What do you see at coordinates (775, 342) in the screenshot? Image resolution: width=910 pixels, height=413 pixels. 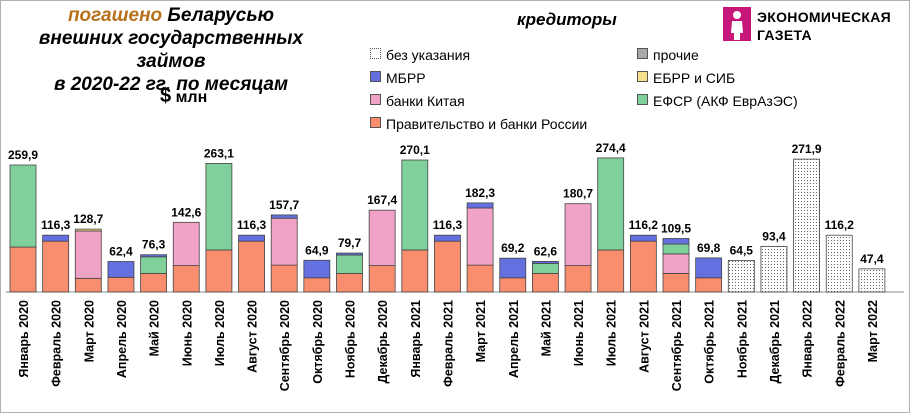 I see `tick-label: Декабрь 2021` at bounding box center [775, 342].